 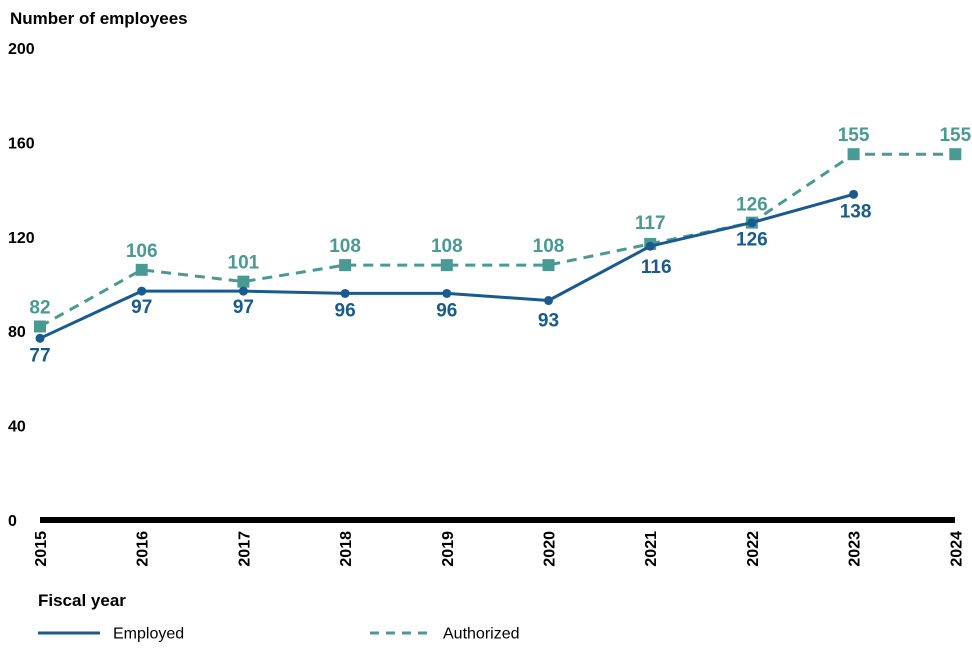 I want to click on x-tick-label: 2020, so click(x=550, y=549).